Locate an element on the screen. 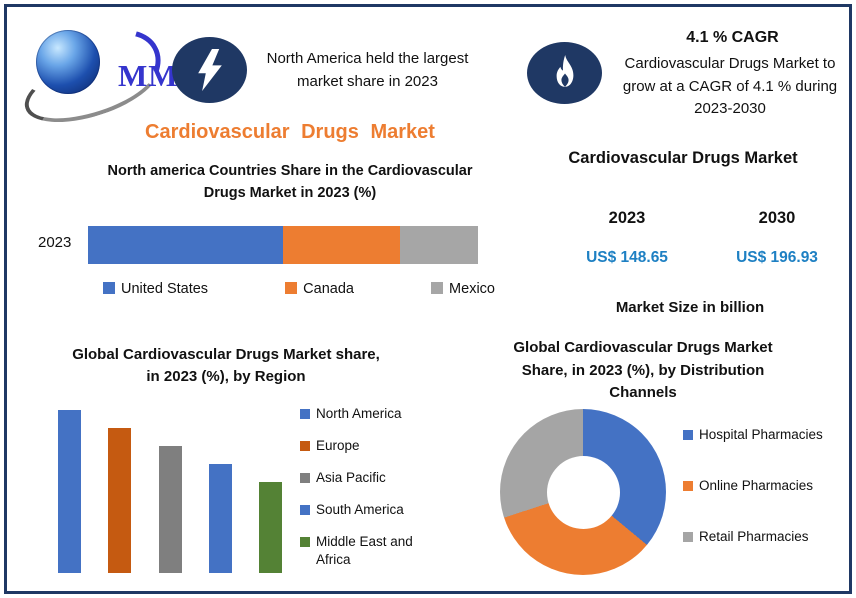  legend-label-south-america: South America is located at coordinates (360, 509).